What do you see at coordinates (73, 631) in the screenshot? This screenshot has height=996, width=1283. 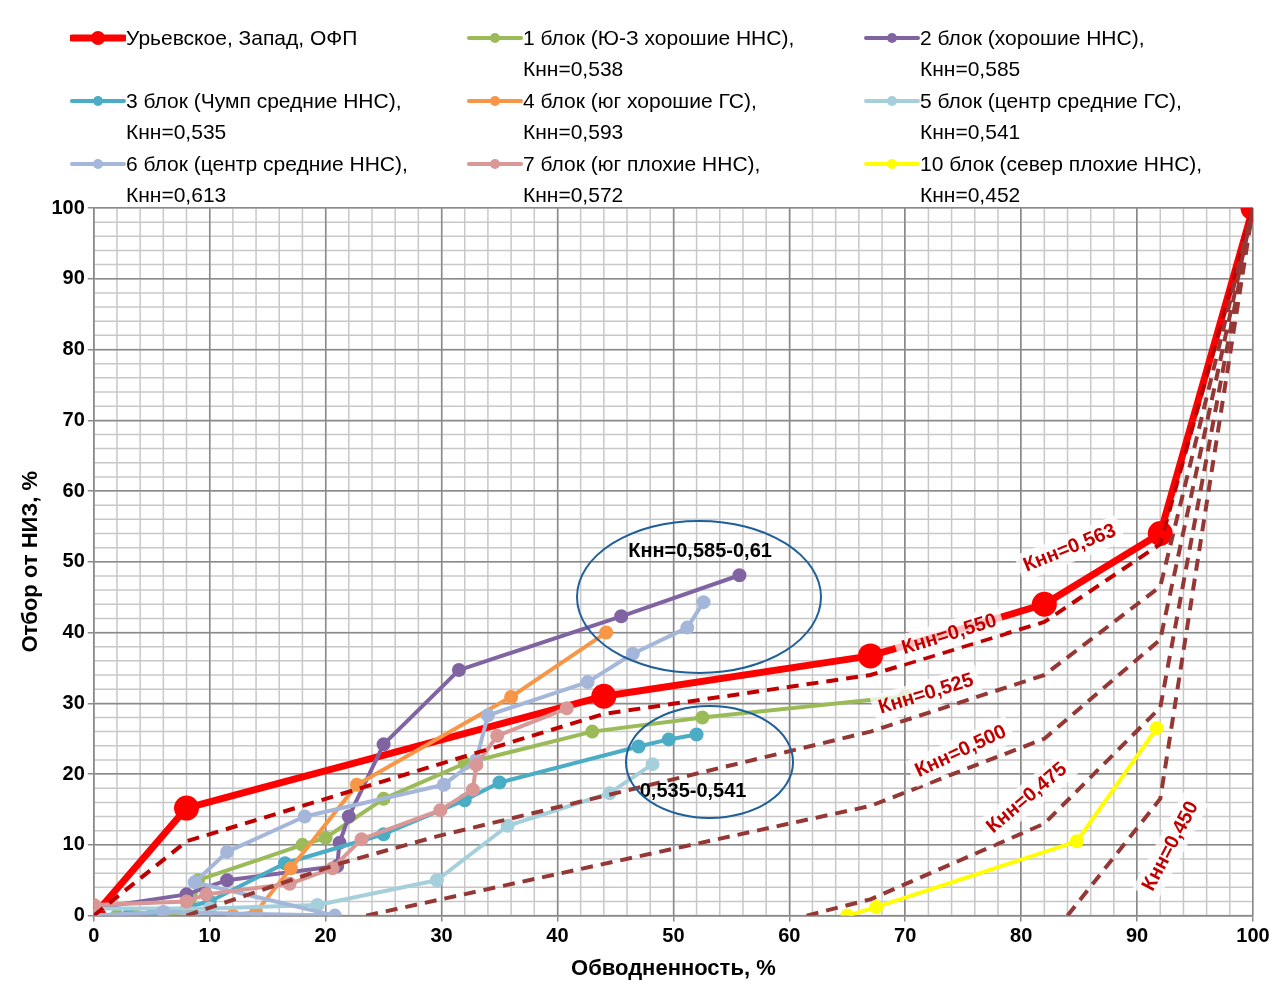 I see `y-tick-label: 40` at bounding box center [73, 631].